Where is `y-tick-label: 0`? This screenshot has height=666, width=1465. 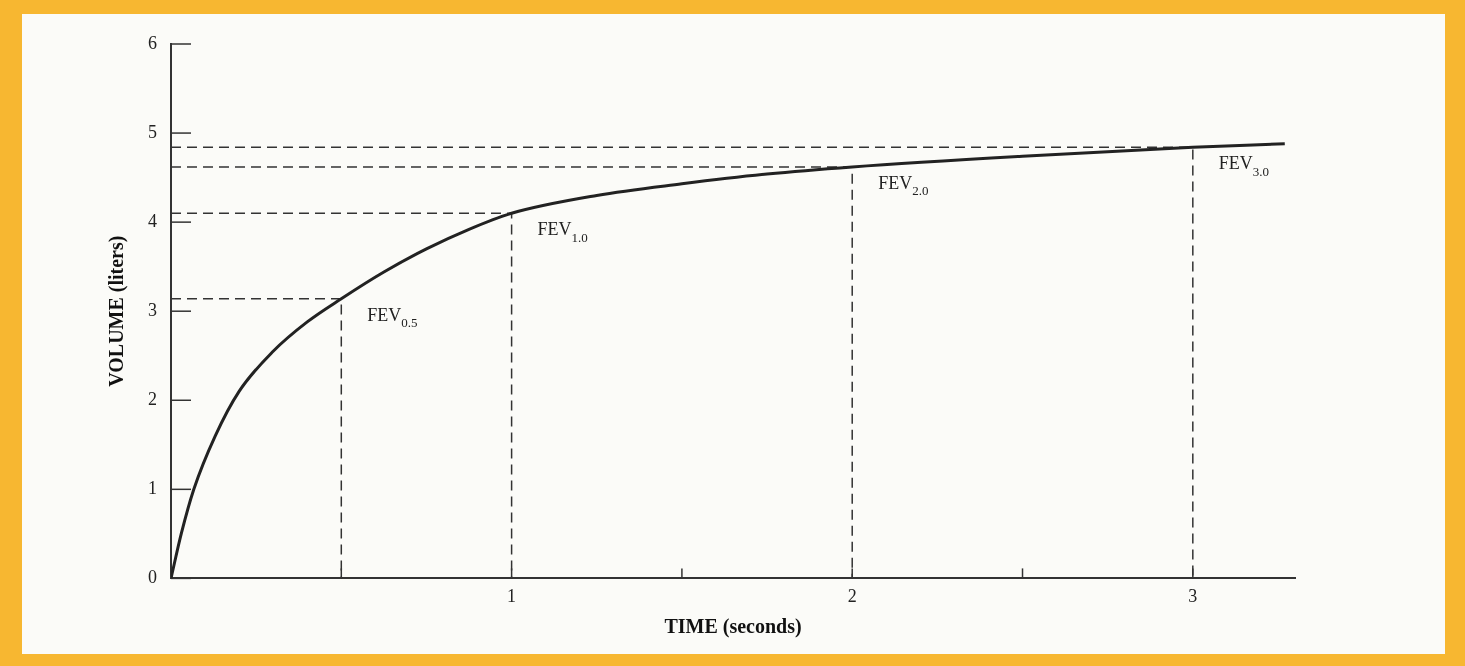 y-tick-label: 0 is located at coordinates (152, 577).